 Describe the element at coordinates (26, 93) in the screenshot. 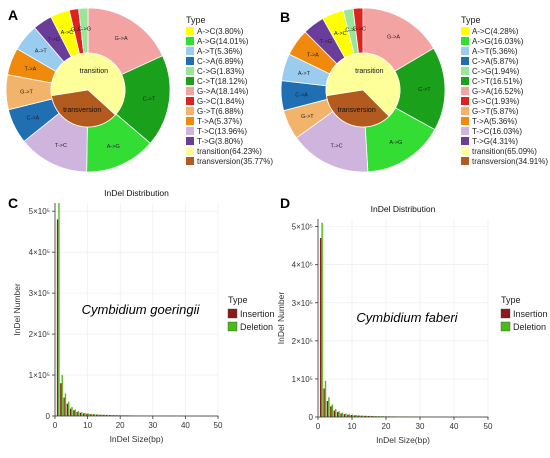

I see `slice-label-g-to-t: G->T` at that location.